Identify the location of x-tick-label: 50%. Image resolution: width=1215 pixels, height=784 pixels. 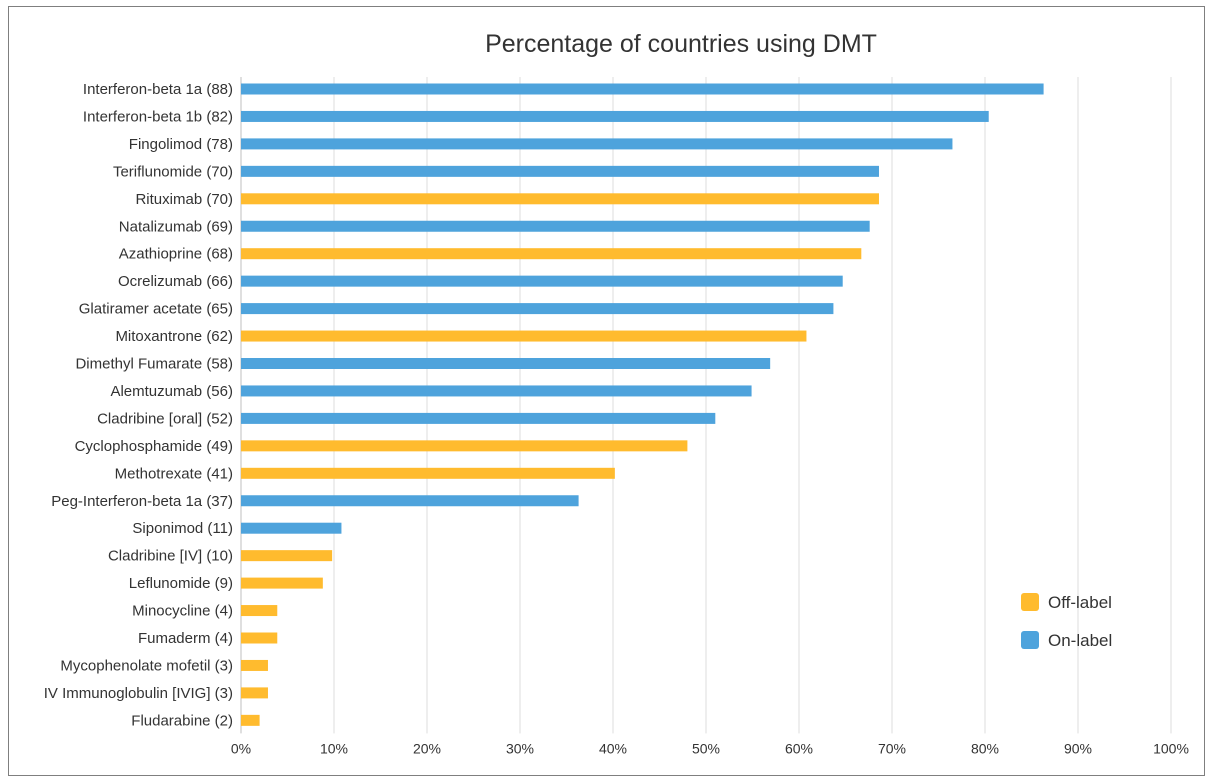
(706, 748).